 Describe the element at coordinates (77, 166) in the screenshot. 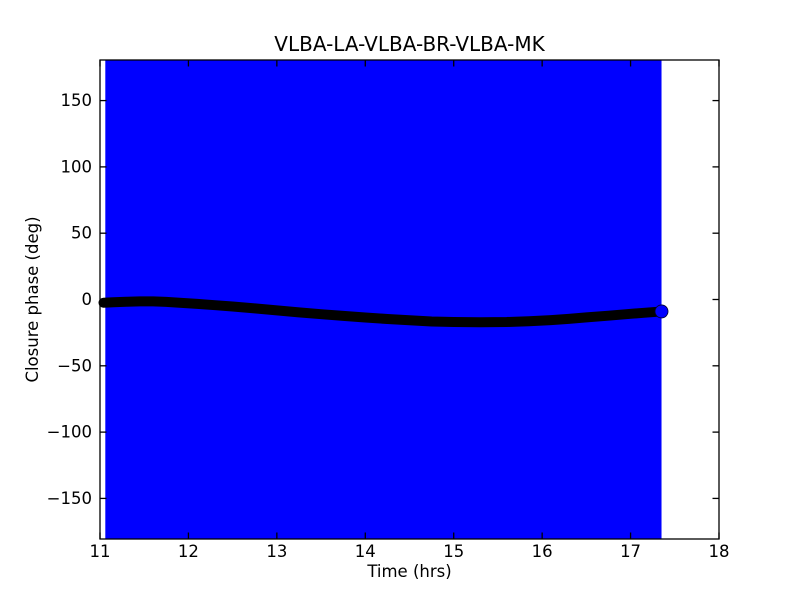

I see `y-tick-label: 100` at that location.